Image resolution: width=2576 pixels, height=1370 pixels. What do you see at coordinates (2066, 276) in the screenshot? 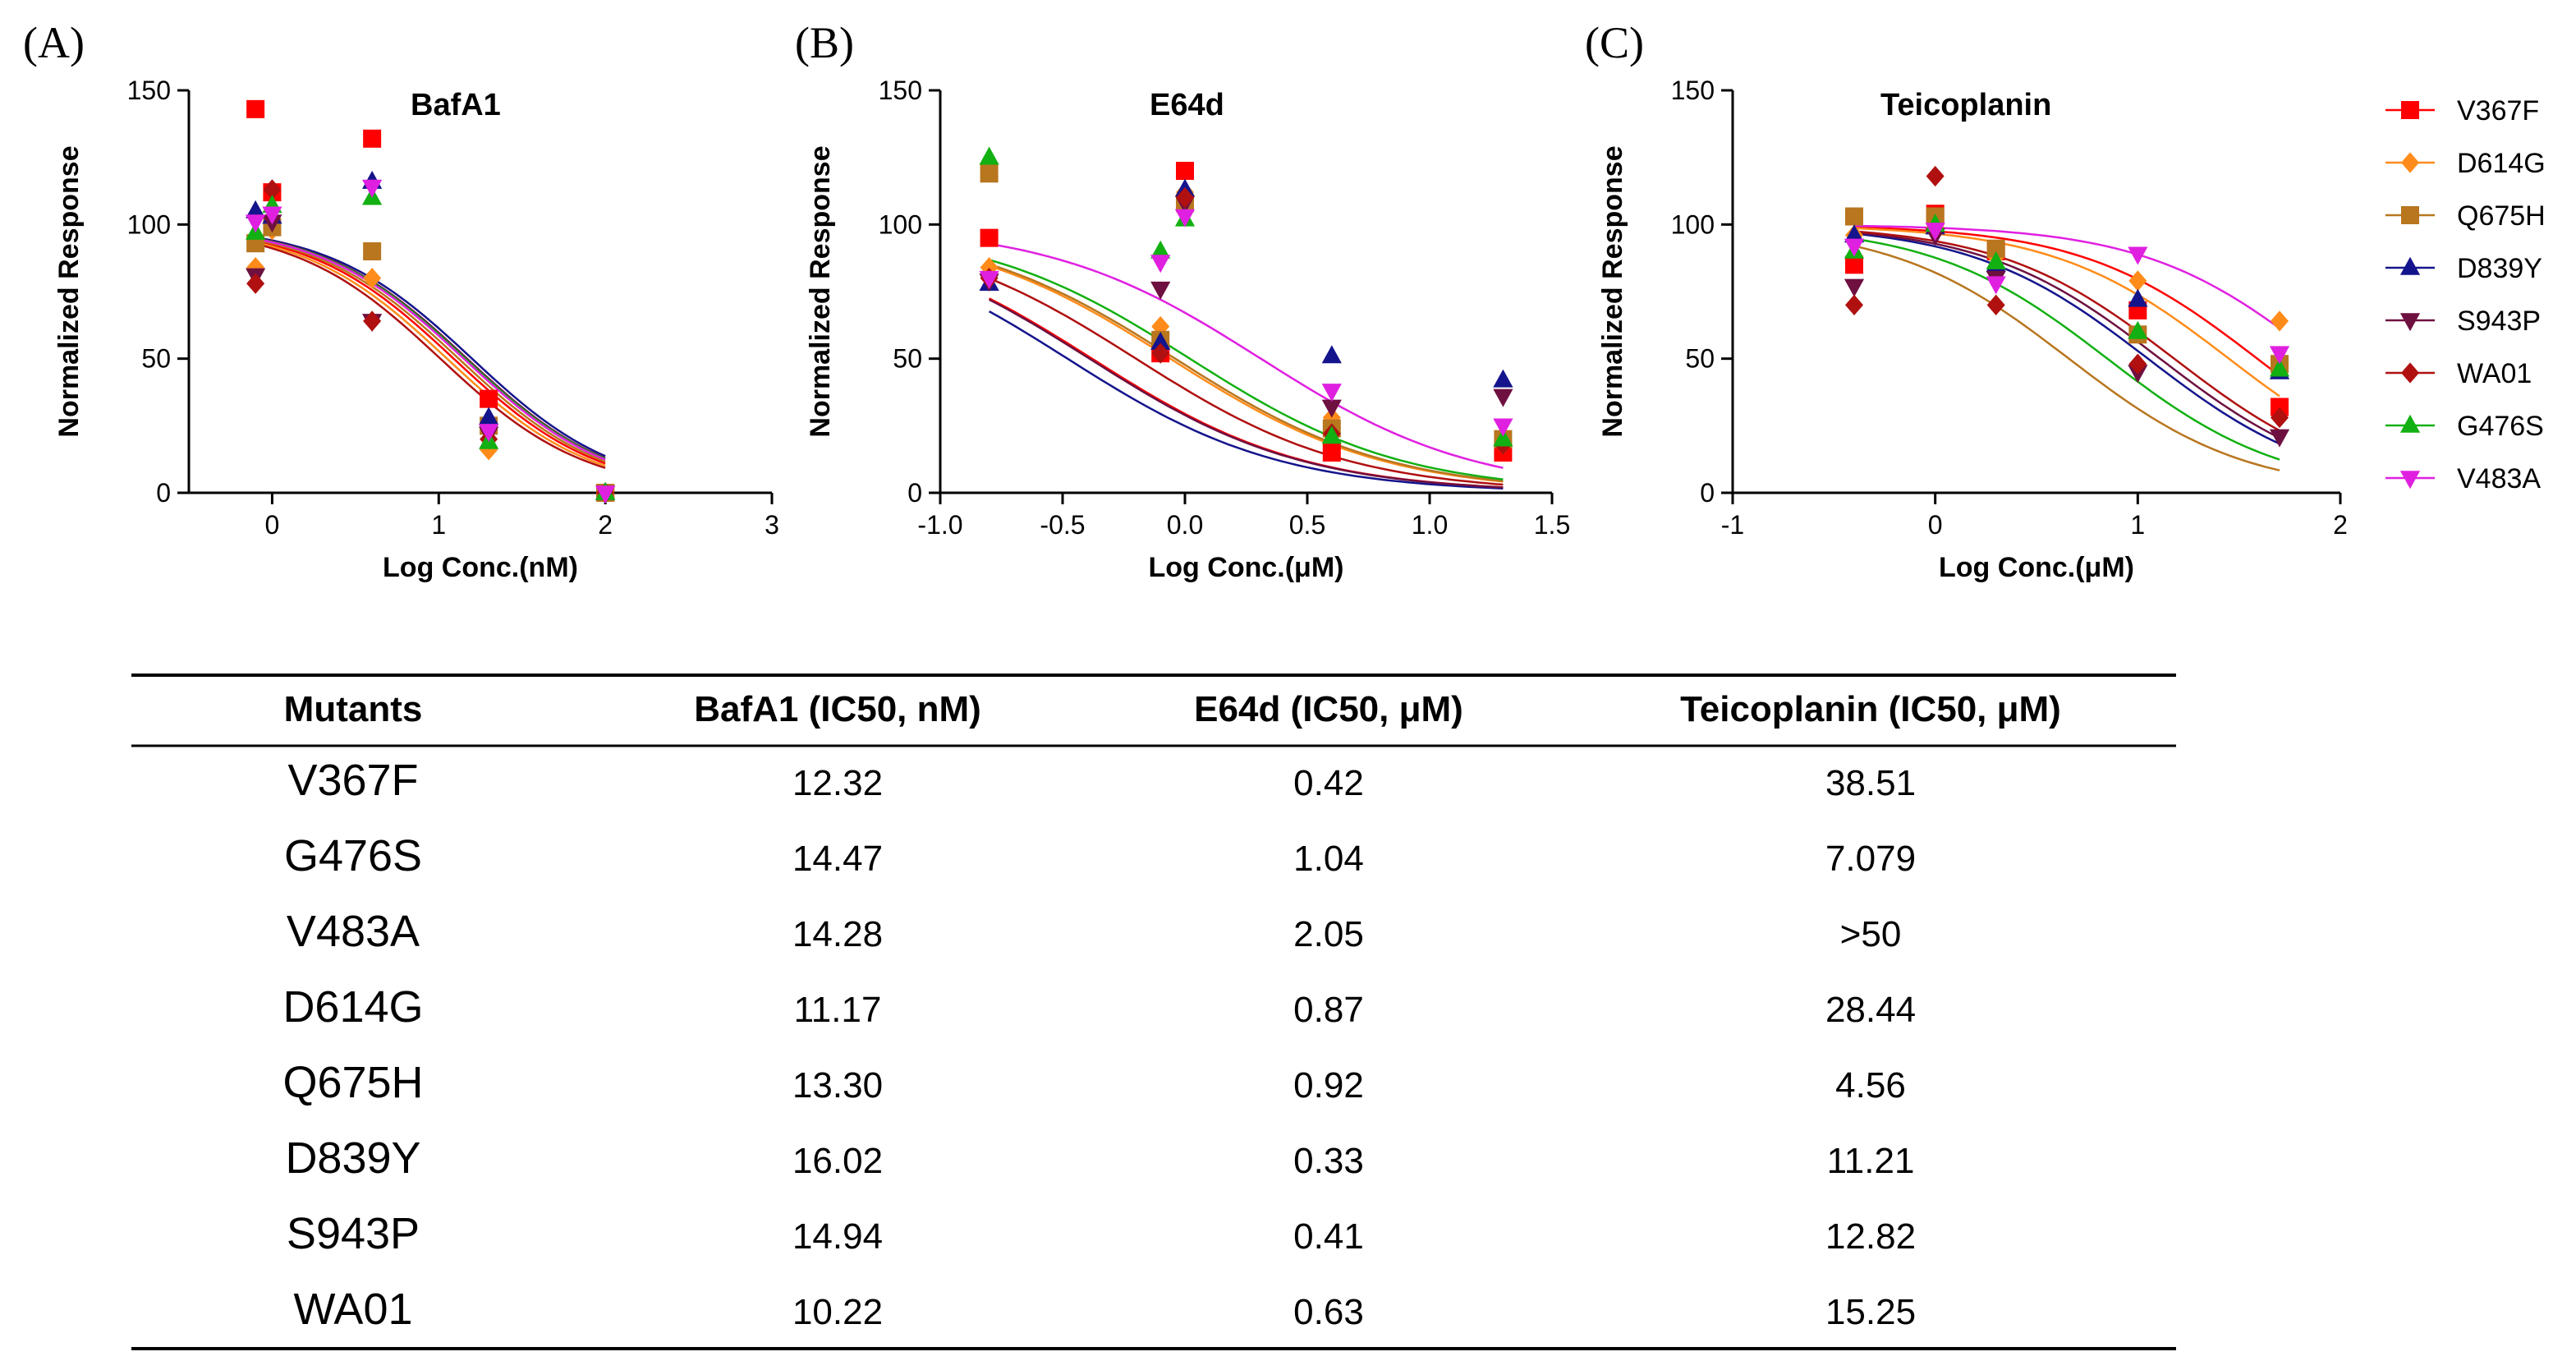
I see `fit-curve-v483a` at bounding box center [2066, 276].